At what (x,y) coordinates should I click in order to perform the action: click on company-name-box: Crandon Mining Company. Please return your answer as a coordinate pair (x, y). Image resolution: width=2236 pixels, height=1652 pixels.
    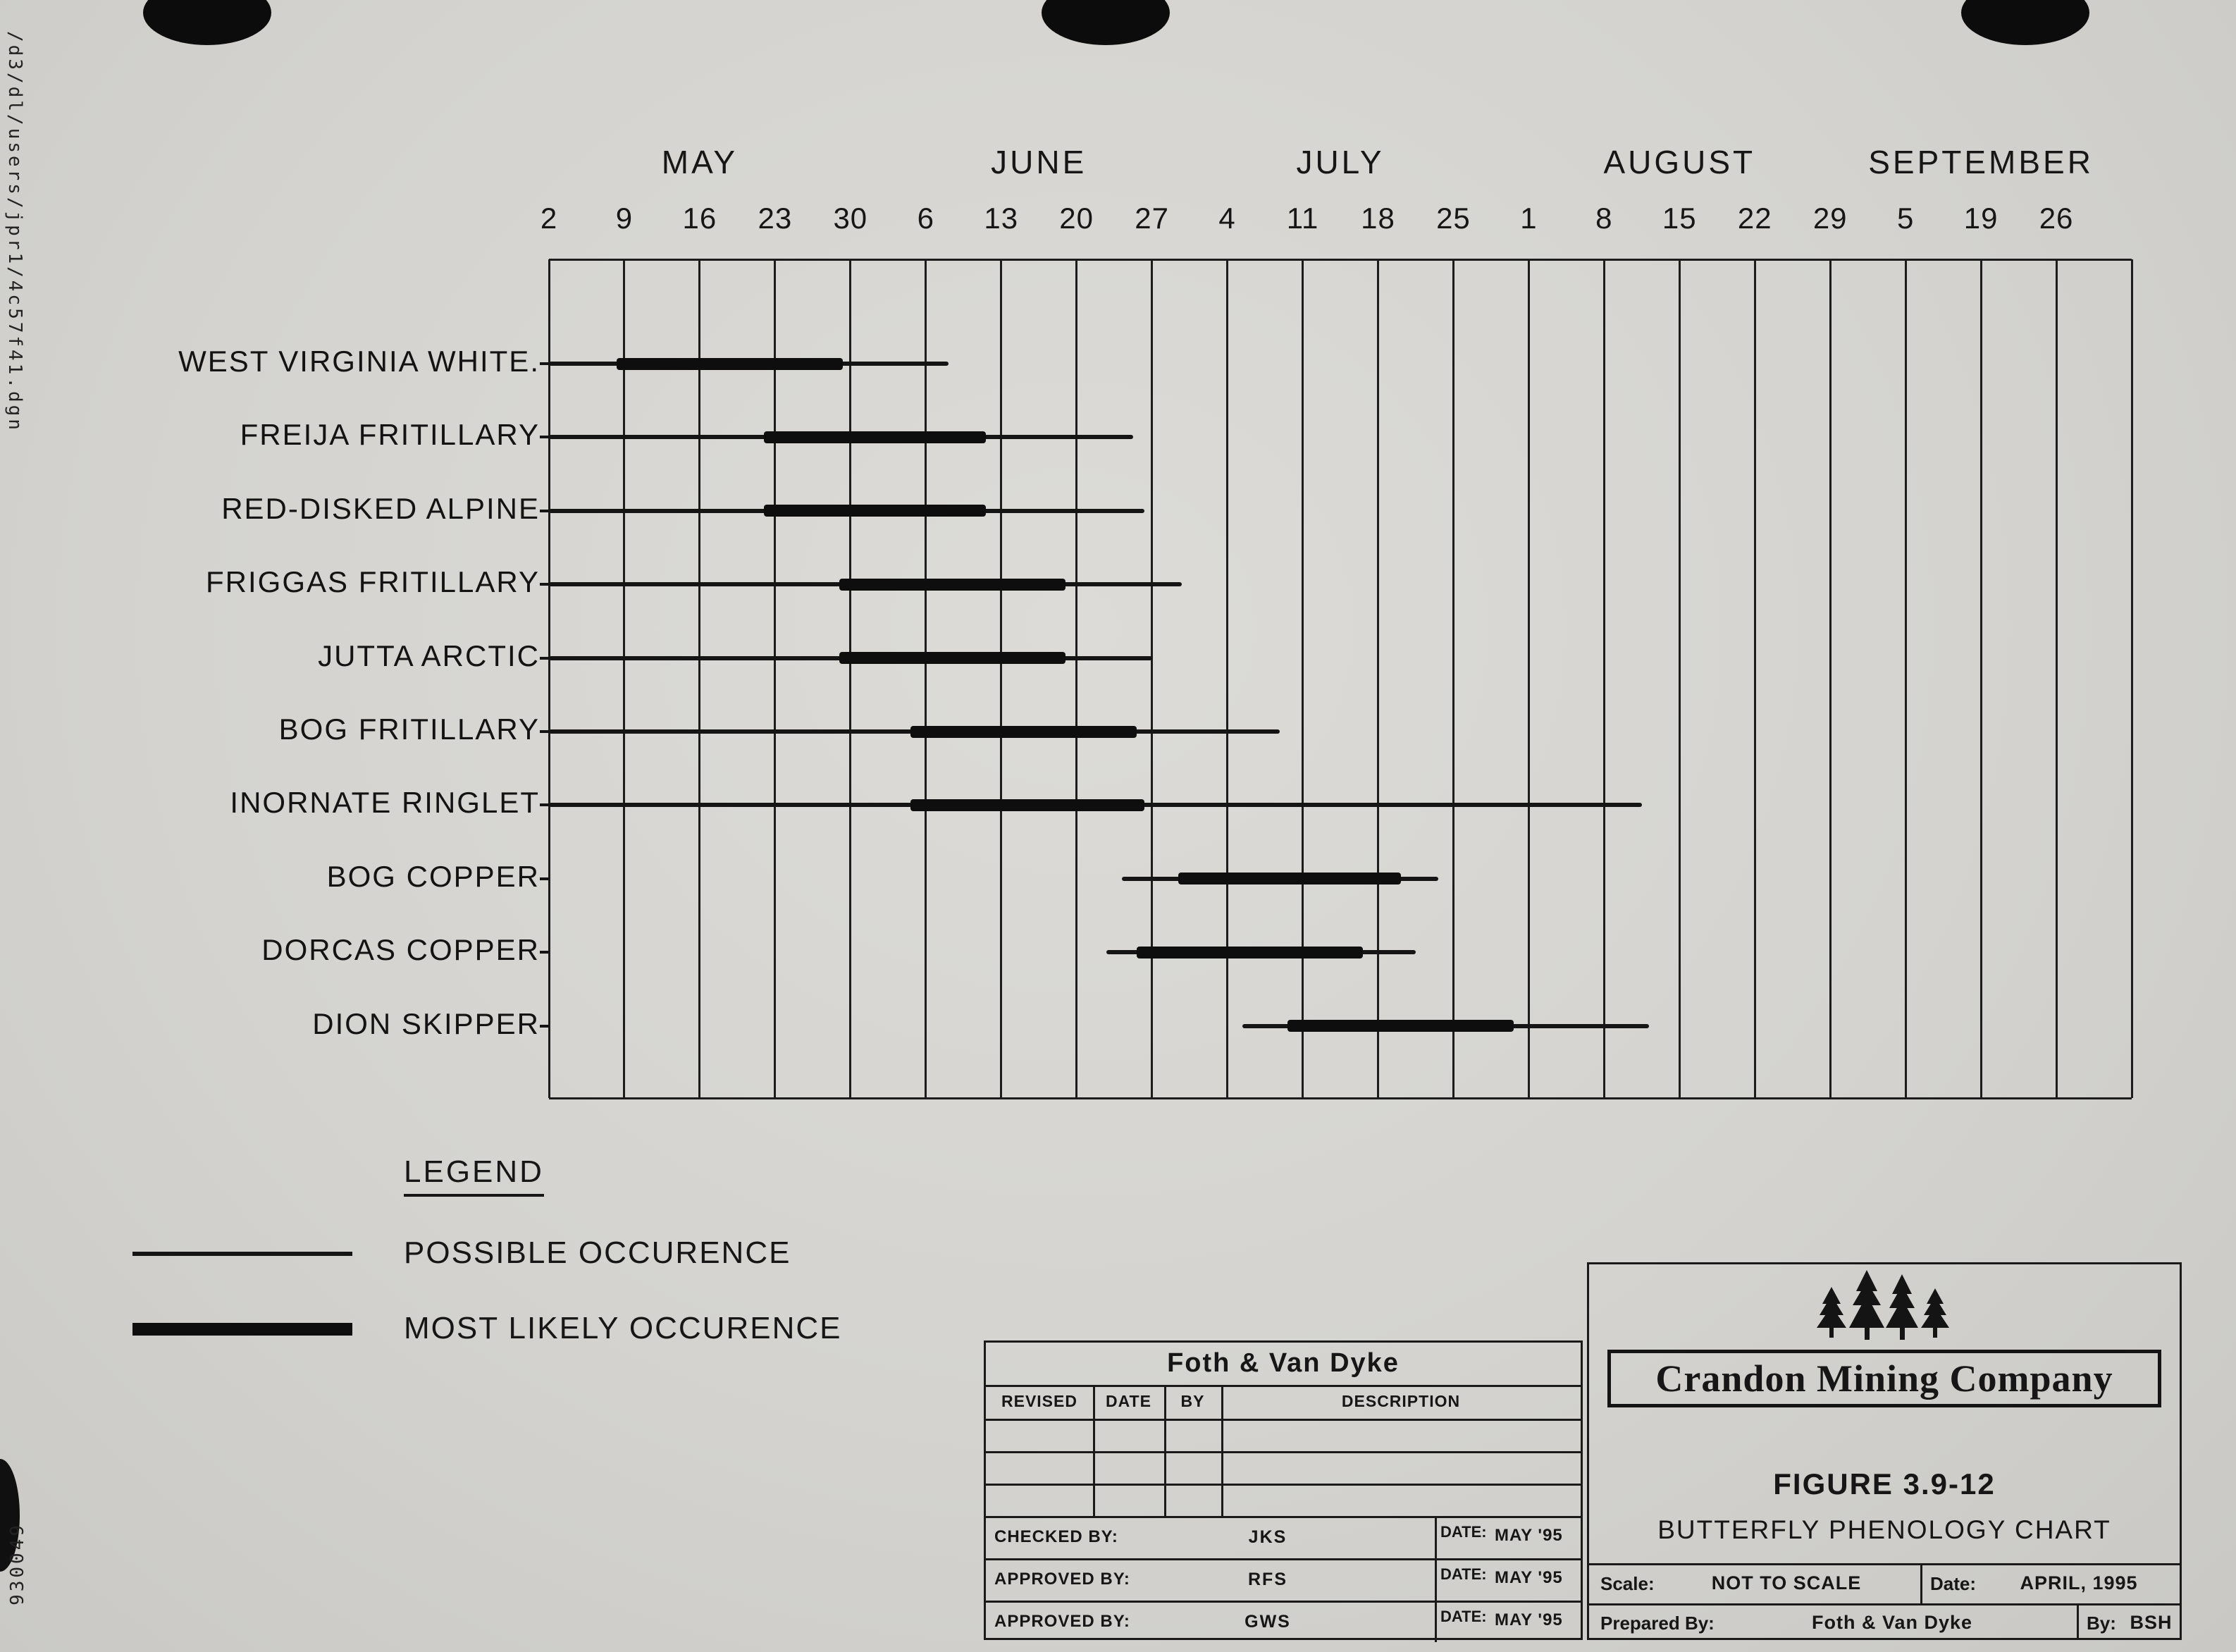
    Looking at the image, I should click on (1884, 1378).